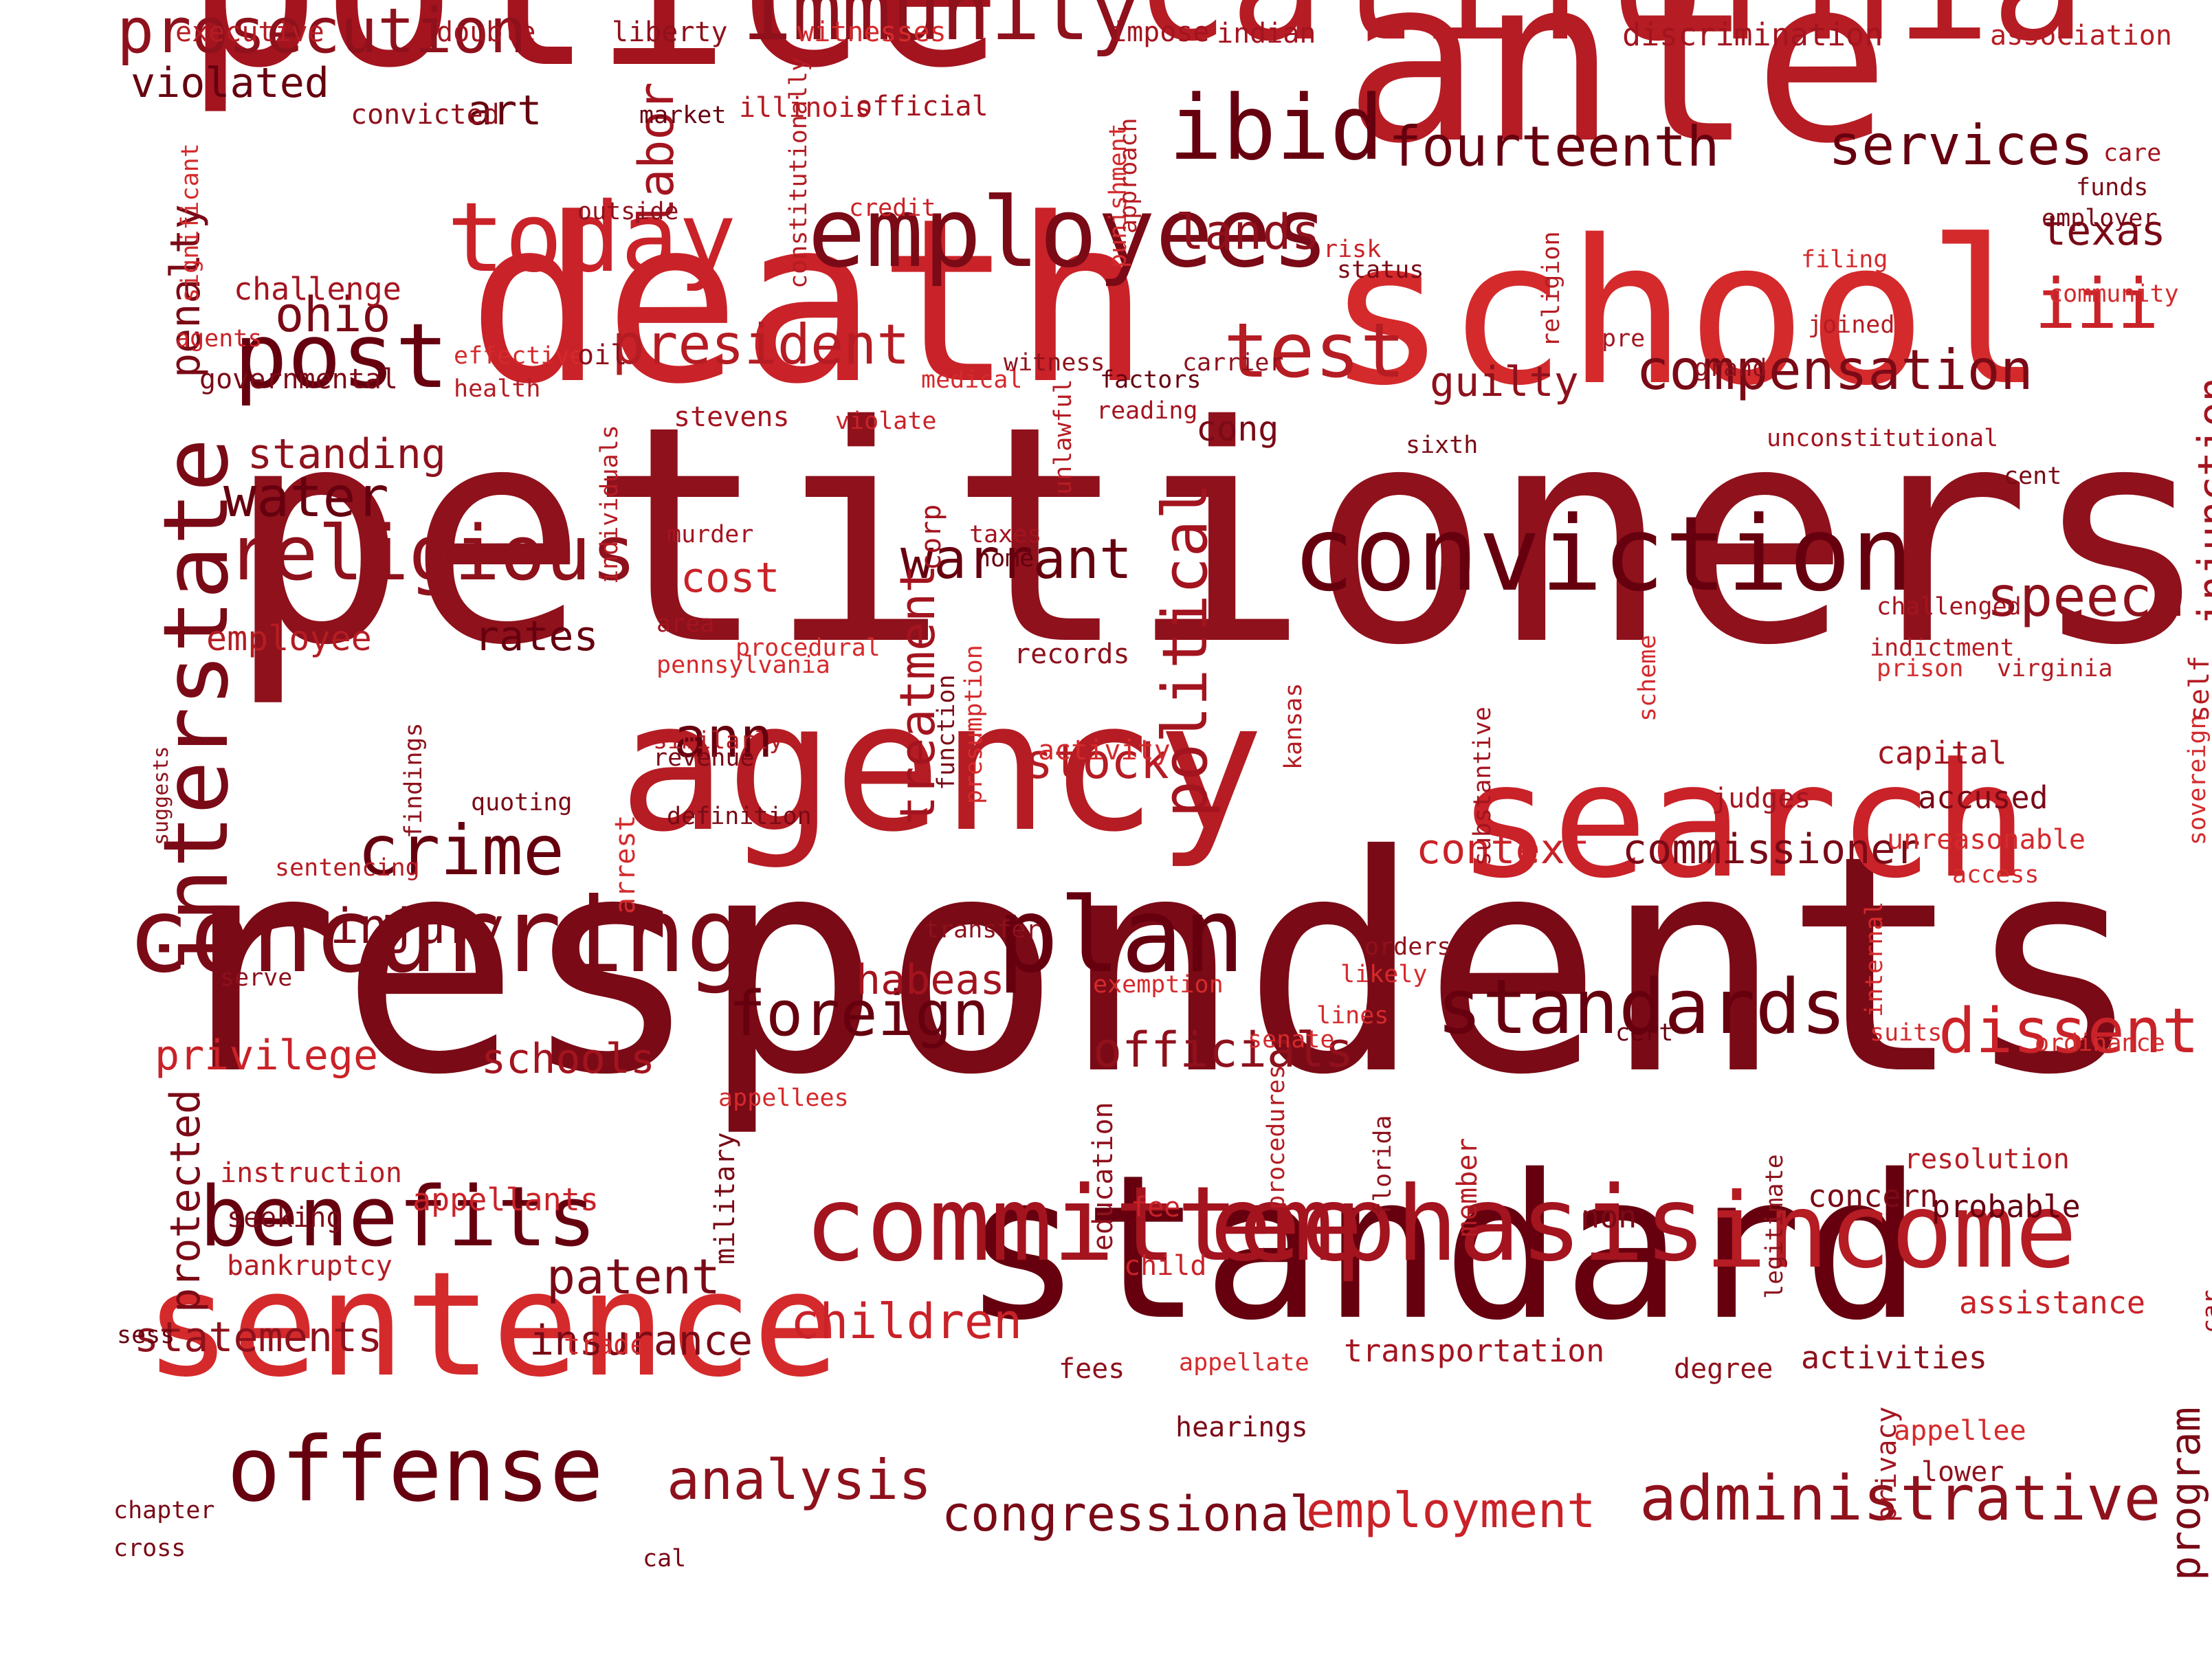  What do you see at coordinates (625, 865) in the screenshot?
I see `word-arrest: arrest` at bounding box center [625, 865].